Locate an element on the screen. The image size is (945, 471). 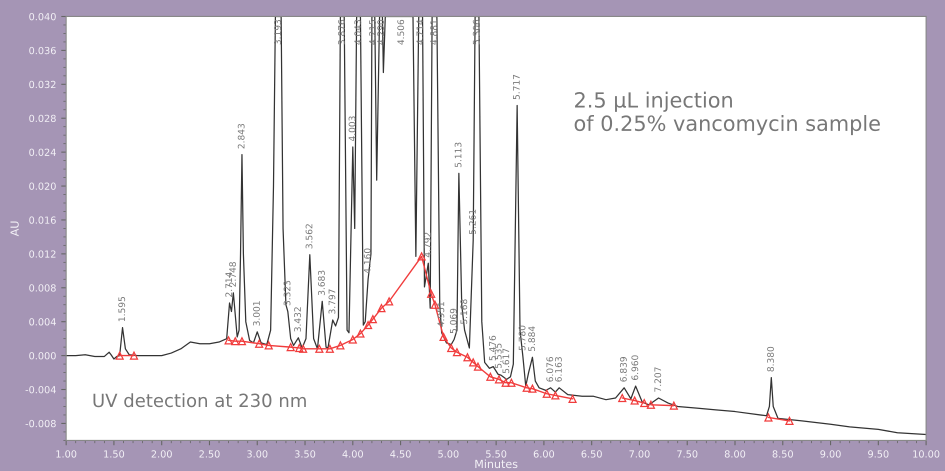
annotation: 3.001 is located at coordinates (256, 313).